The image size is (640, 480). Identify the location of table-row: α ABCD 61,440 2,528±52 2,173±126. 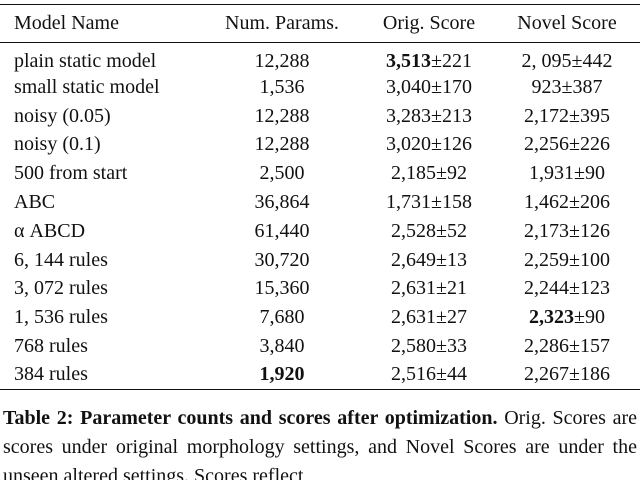
(320, 231).